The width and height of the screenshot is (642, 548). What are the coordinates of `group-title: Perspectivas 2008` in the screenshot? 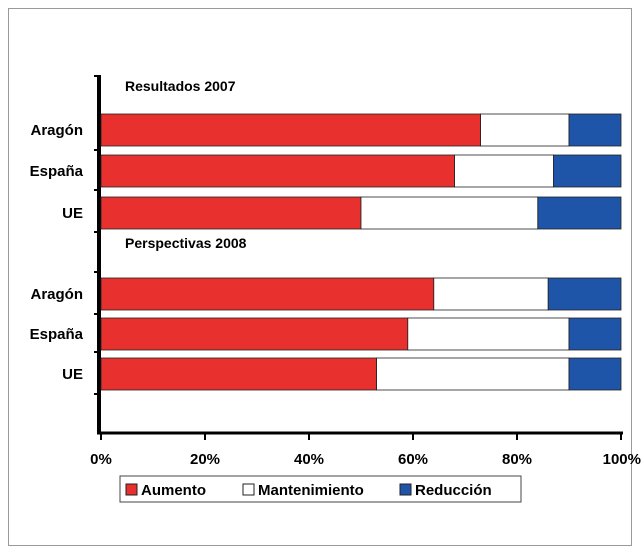 It's located at (186, 243).